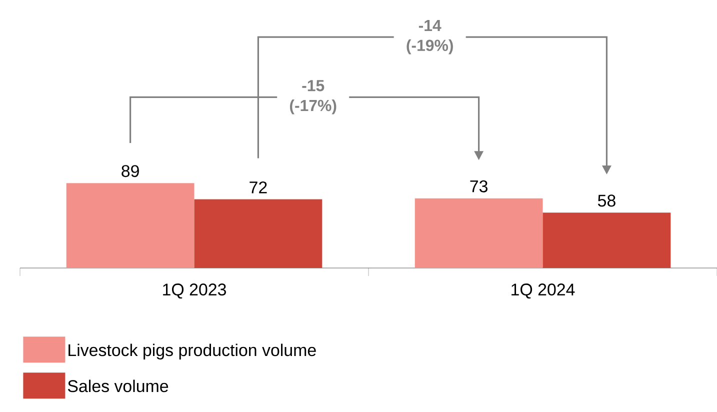 The image size is (717, 412). Describe the element at coordinates (543, 291) in the screenshot. I see `x-tick-label: 1Q 2024` at that location.